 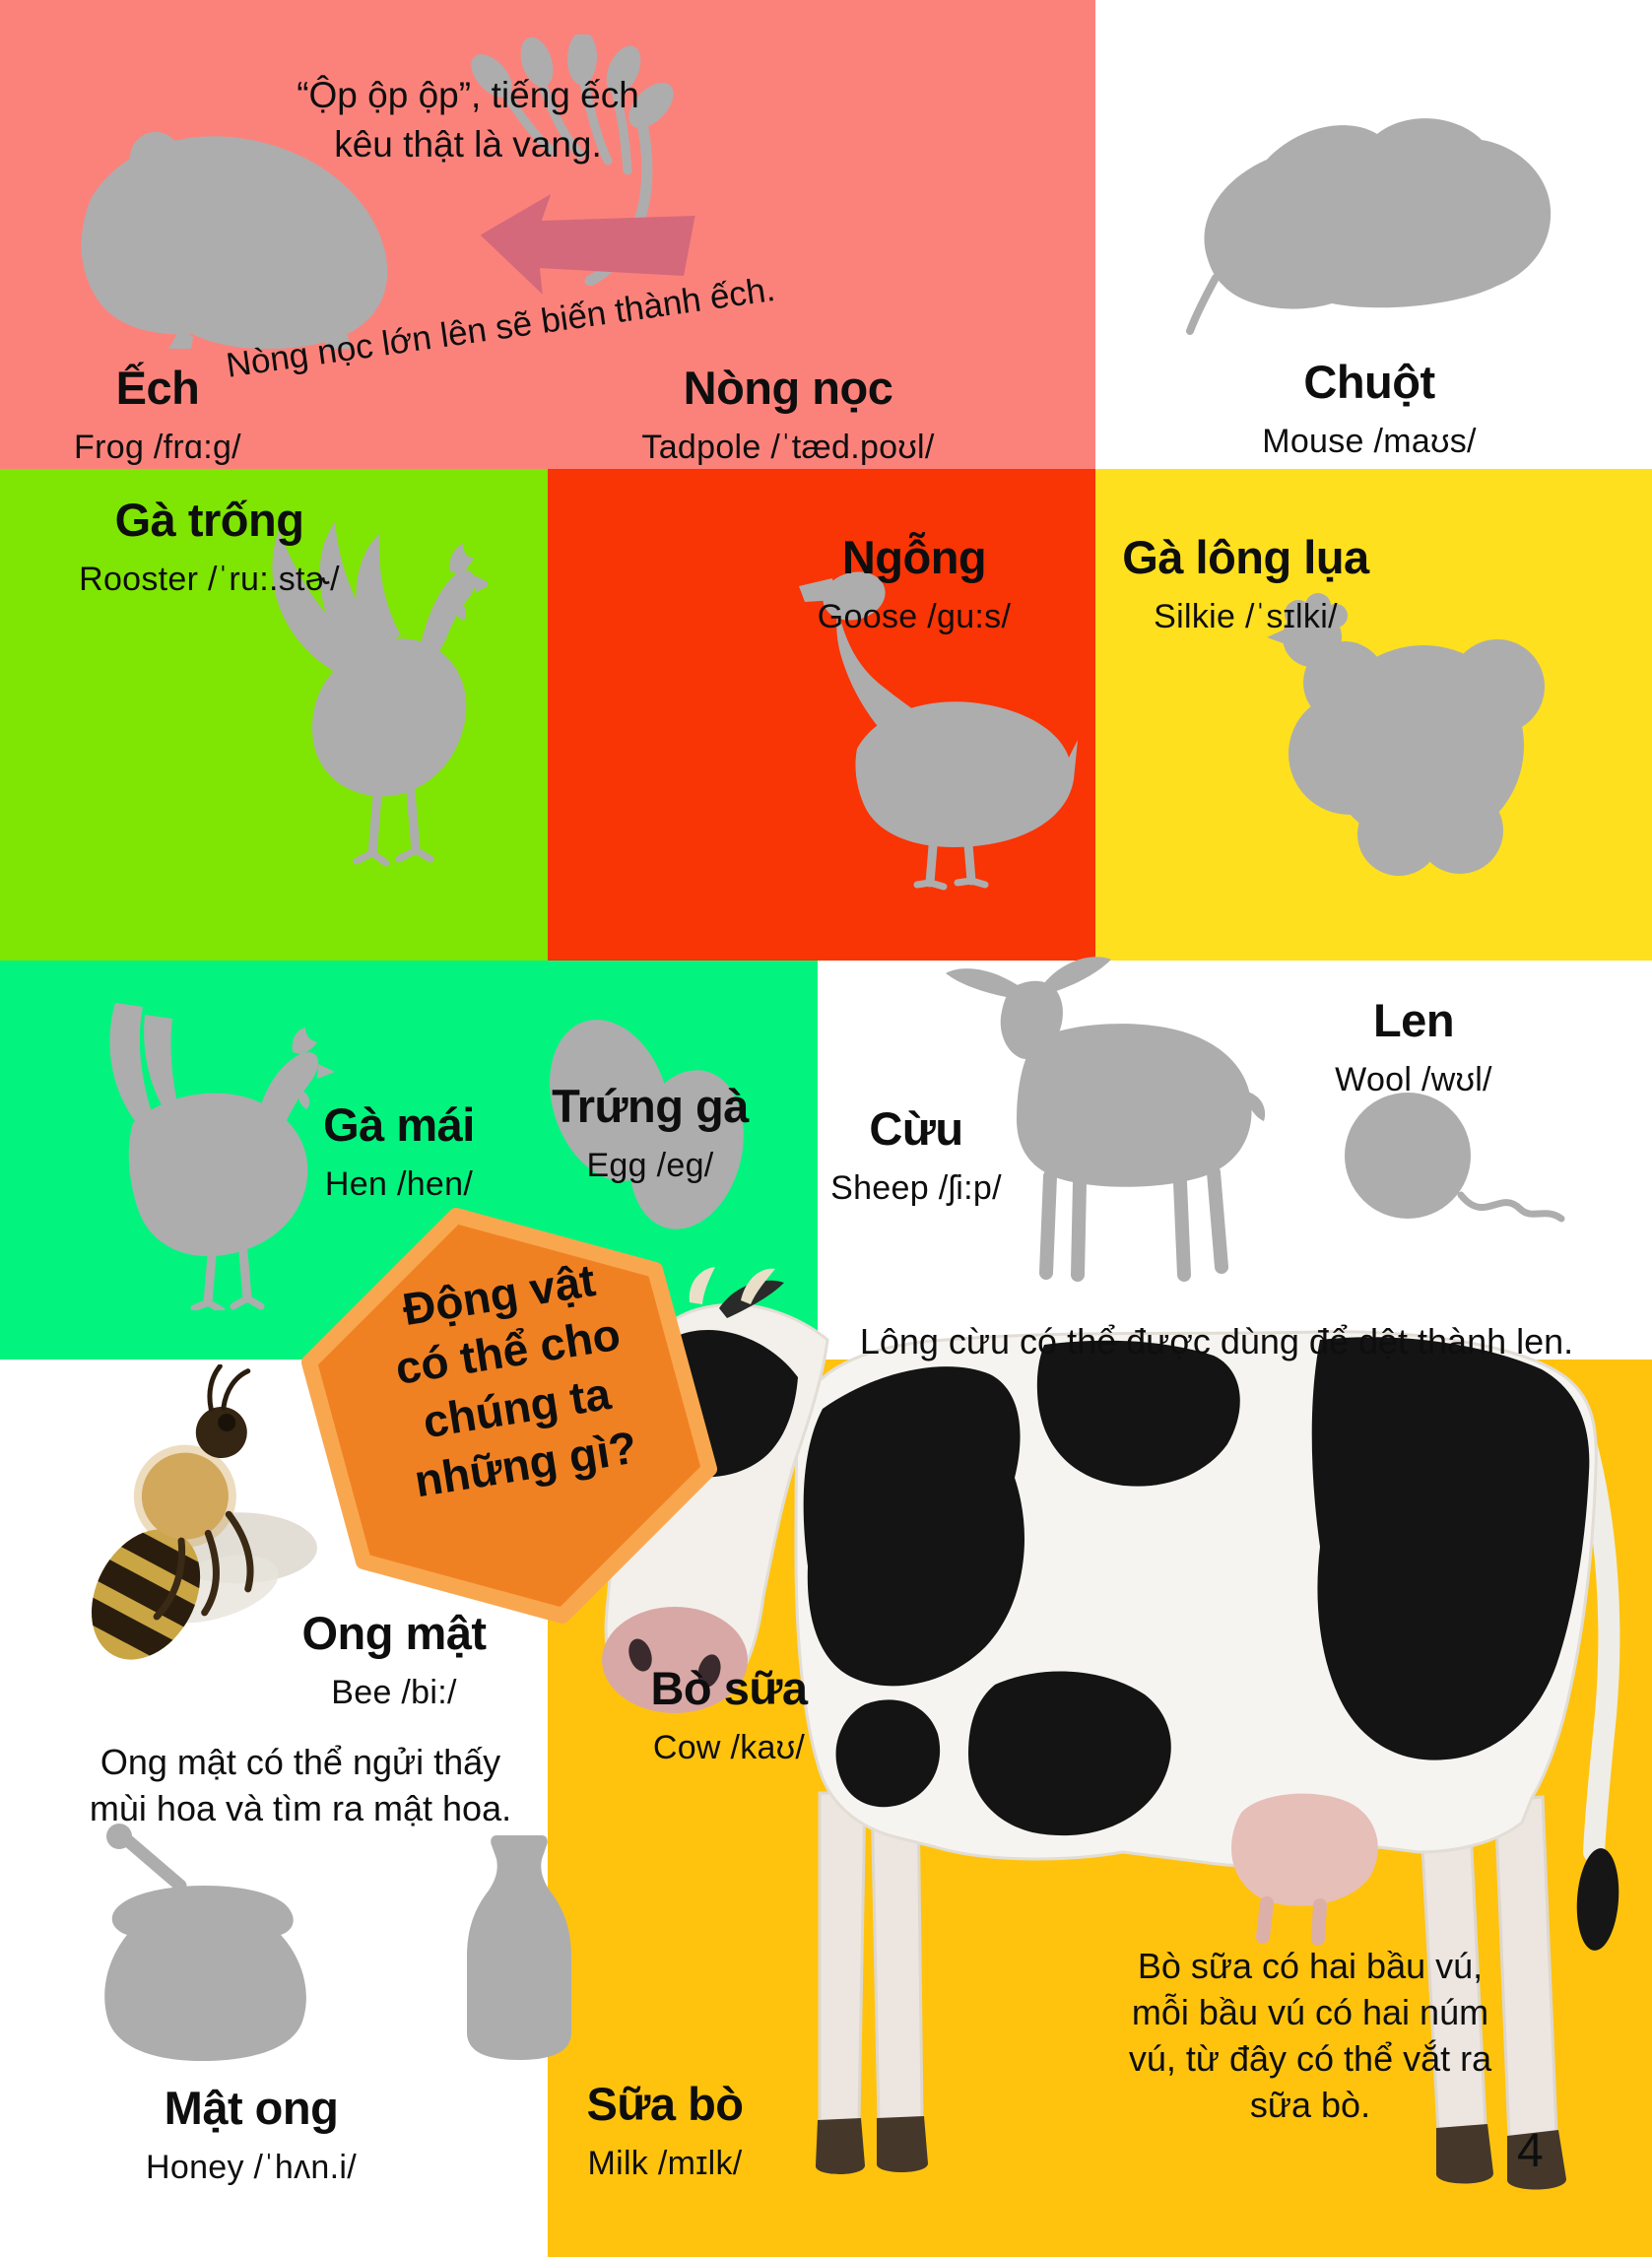 I want to click on honey-label: Mật ong Honey /ˈhʌn.i/, so click(x=251, y=2134).